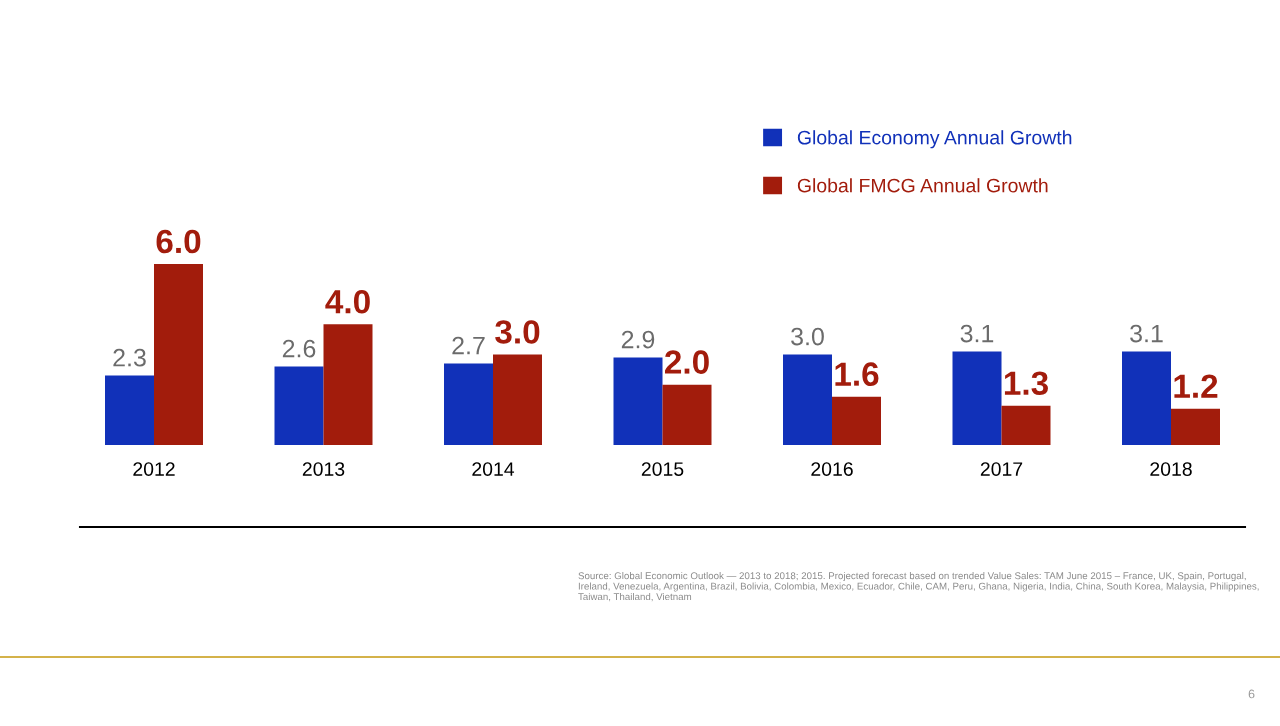  Describe the element at coordinates (493, 469) in the screenshot. I see `x-tick-label: 2014` at that location.